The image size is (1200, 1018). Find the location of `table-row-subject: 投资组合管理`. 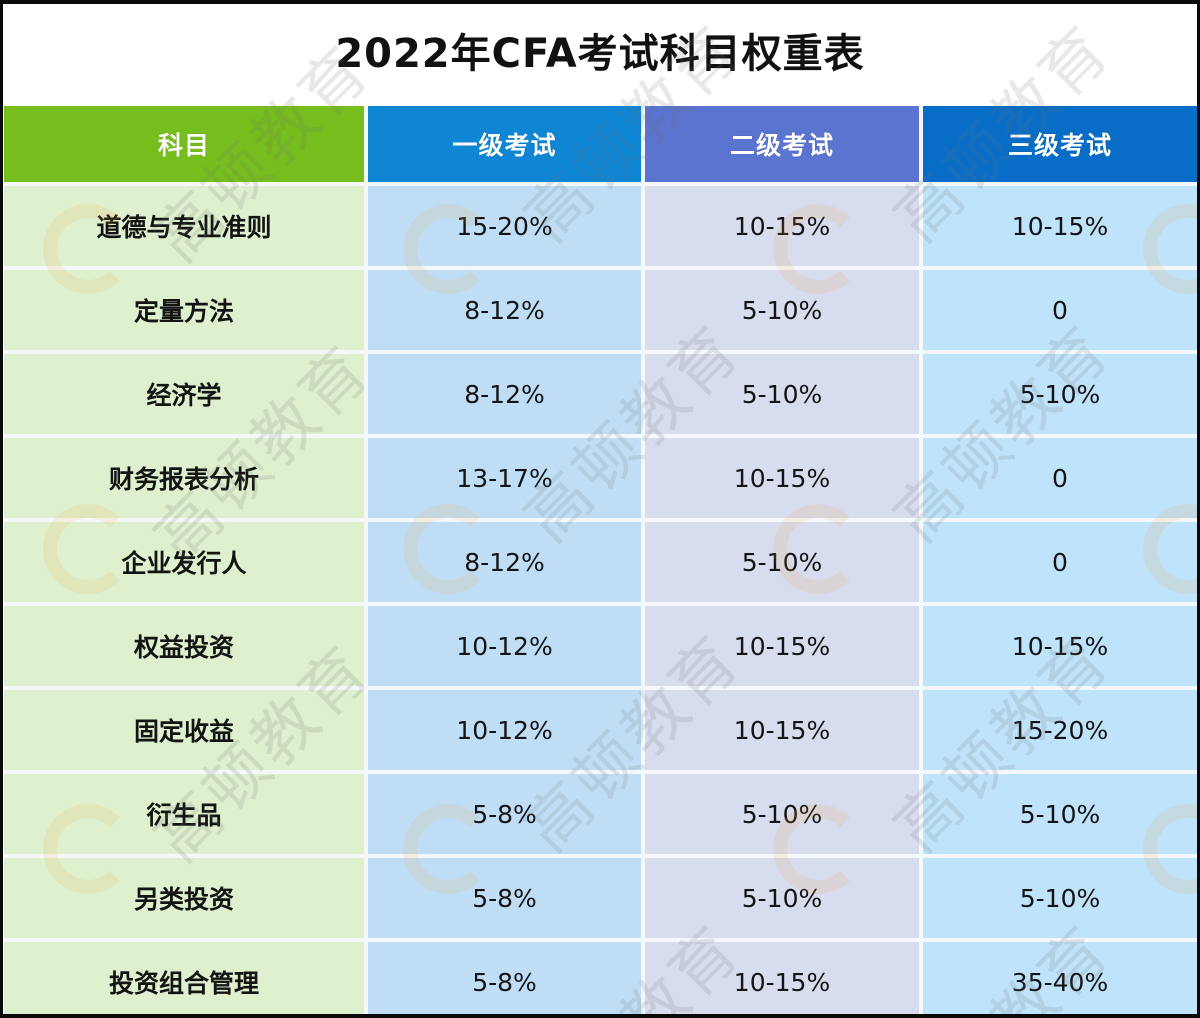

table-row-subject: 投资组合管理 is located at coordinates (184, 978).